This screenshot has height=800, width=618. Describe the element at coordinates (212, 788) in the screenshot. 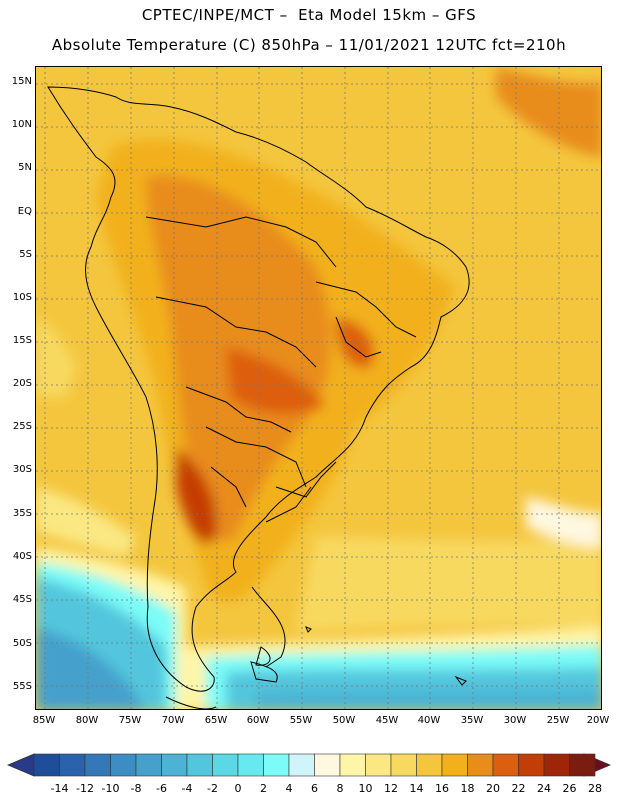

I see `colorbar-tick-label: -2` at that location.